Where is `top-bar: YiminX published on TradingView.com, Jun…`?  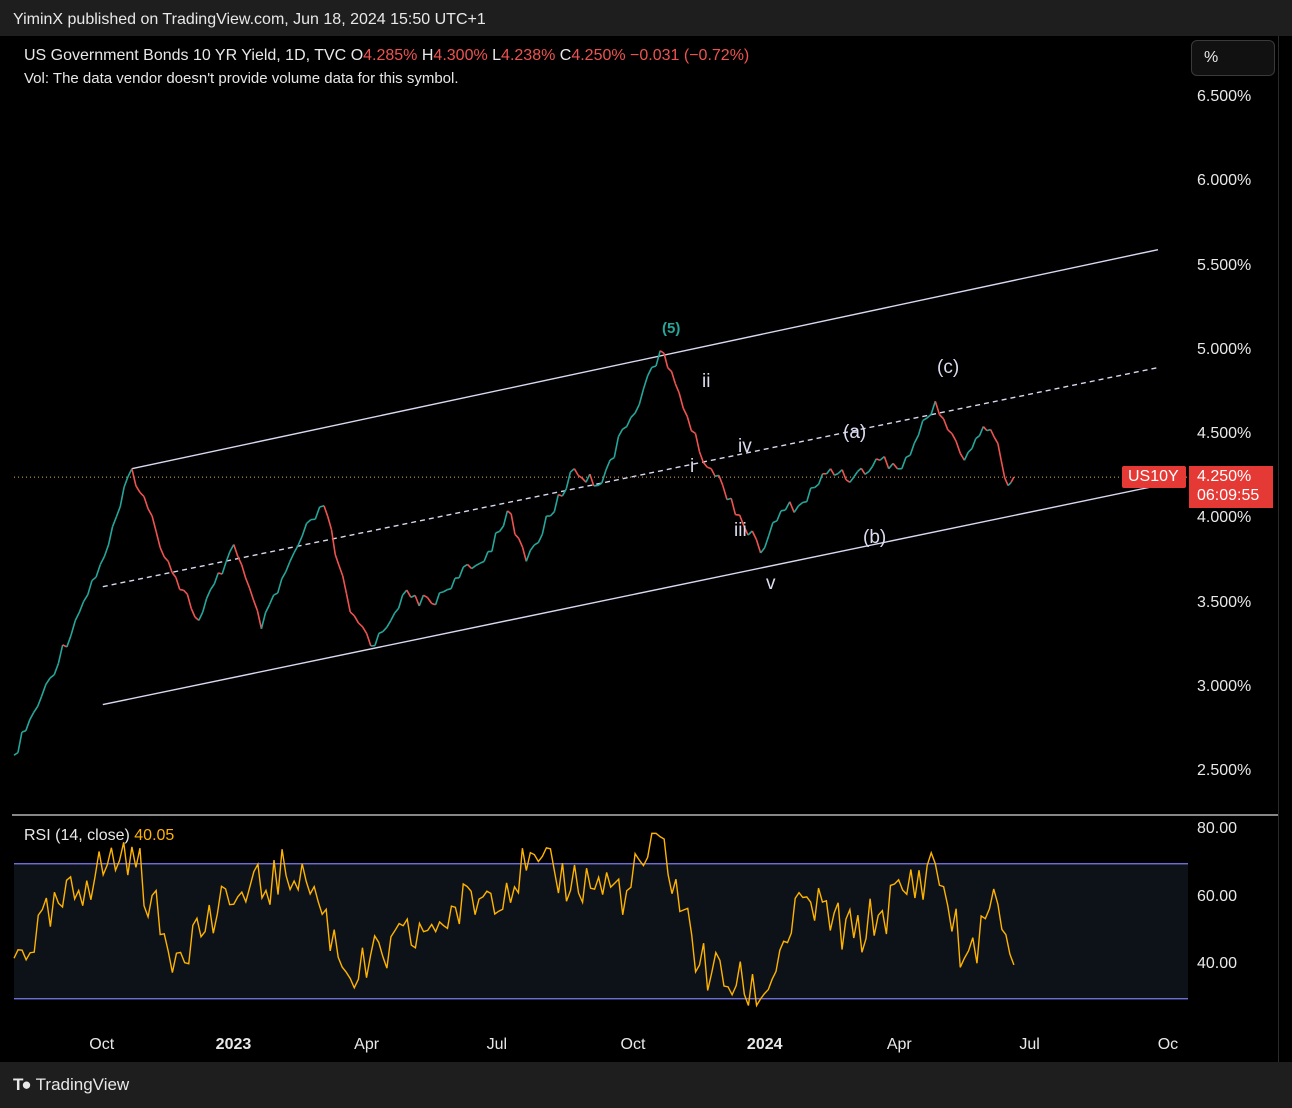 top-bar: YiminX published on TradingView.com, Jun… is located at coordinates (646, 18).